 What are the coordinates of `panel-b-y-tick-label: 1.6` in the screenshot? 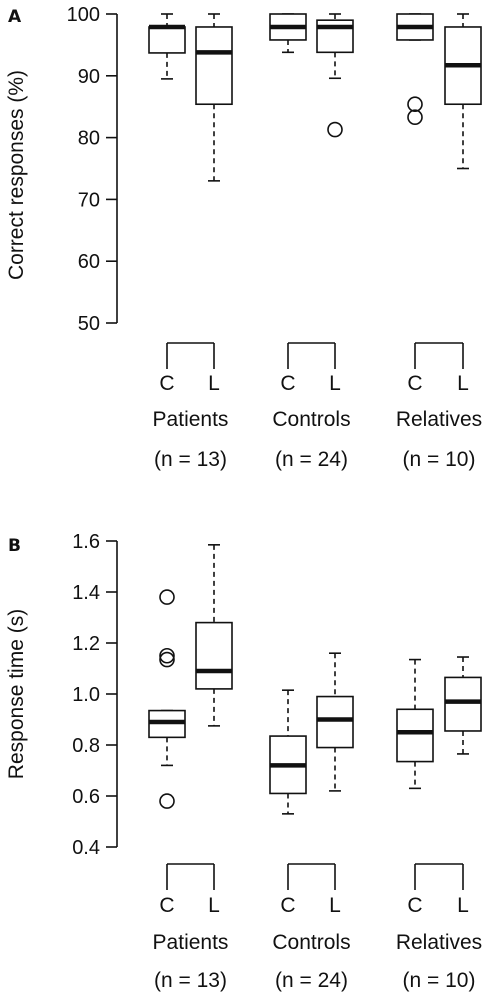 It's located at (86, 542).